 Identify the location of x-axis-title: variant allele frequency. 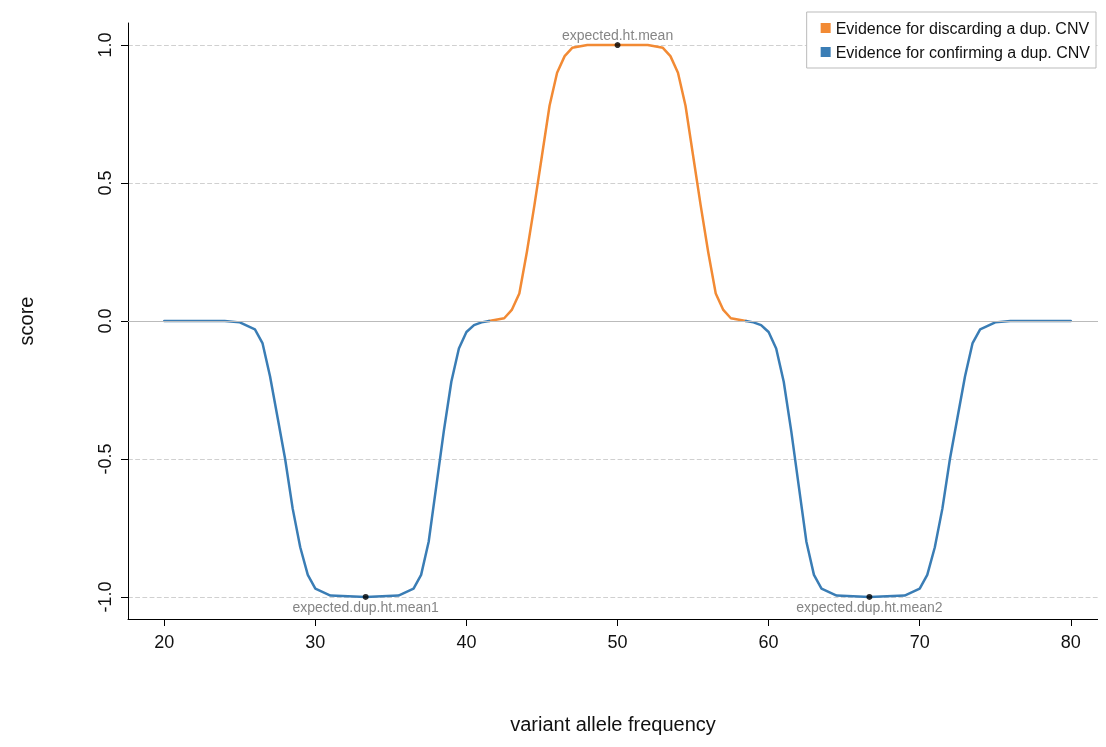
(613, 724).